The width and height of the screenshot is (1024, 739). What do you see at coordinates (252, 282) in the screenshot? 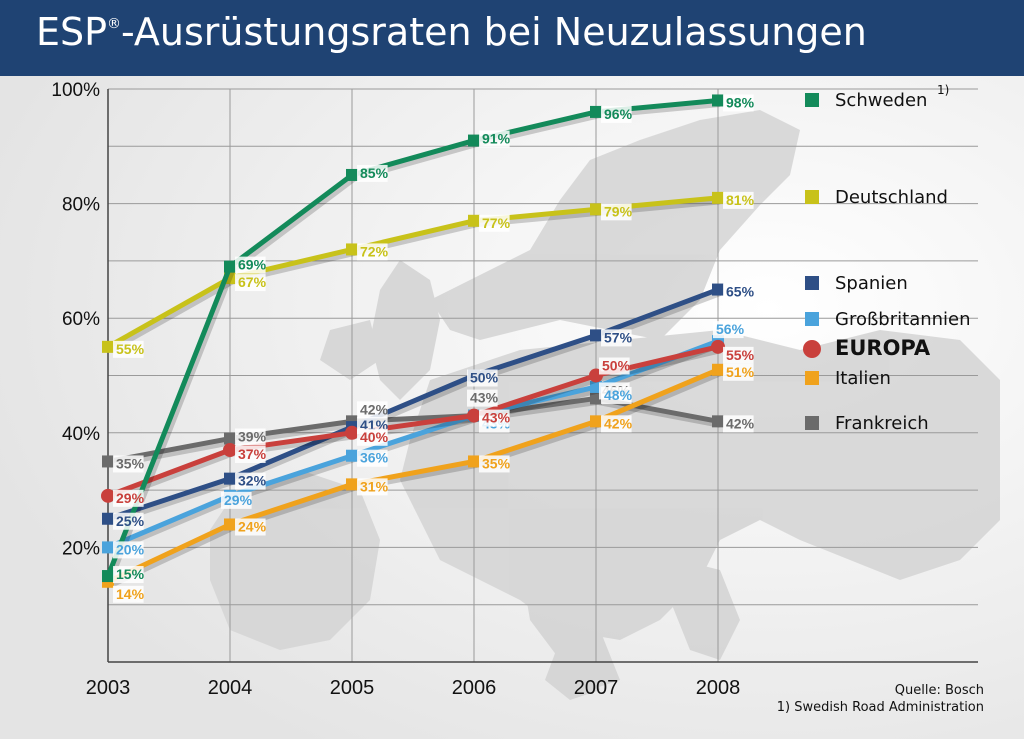
I see `data-label-deutschland: 67%` at bounding box center [252, 282].